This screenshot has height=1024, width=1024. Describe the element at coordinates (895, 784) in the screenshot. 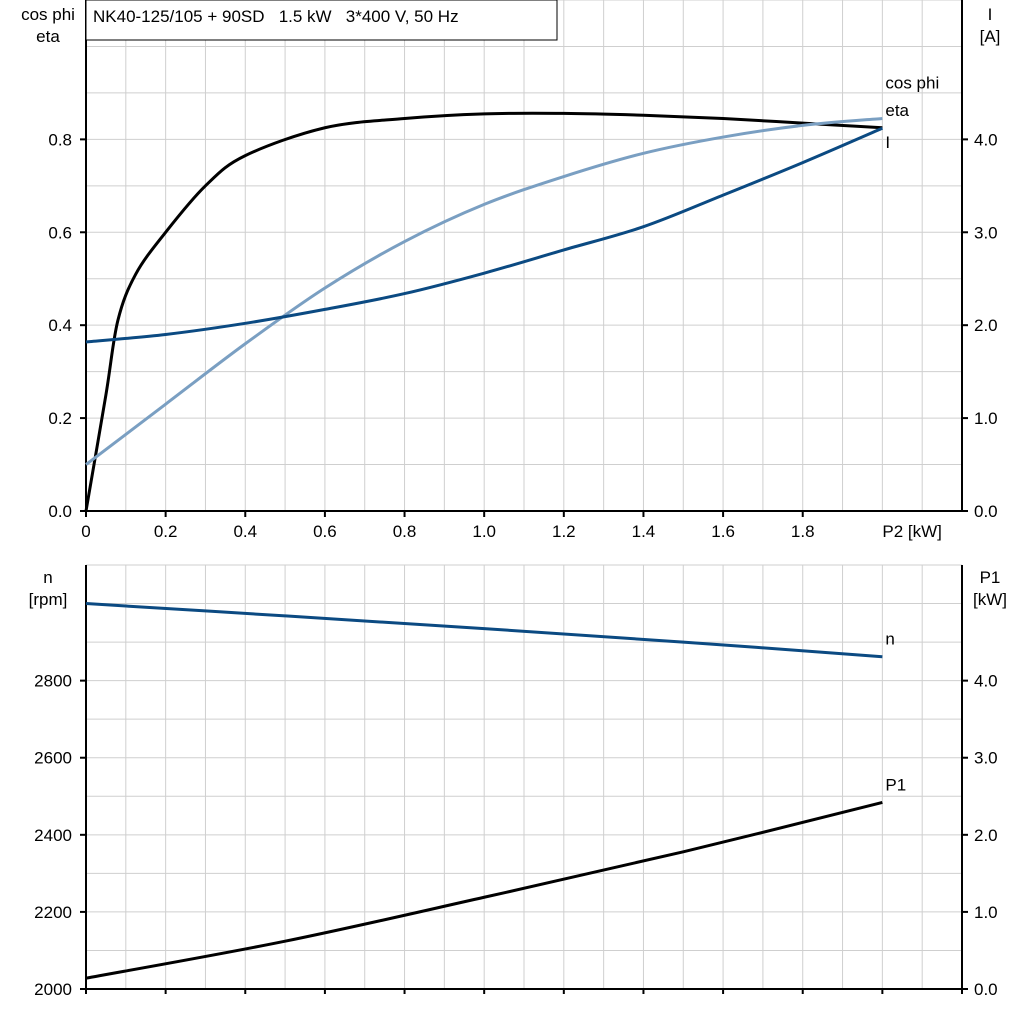

I see `series-label-p1: P1` at that location.